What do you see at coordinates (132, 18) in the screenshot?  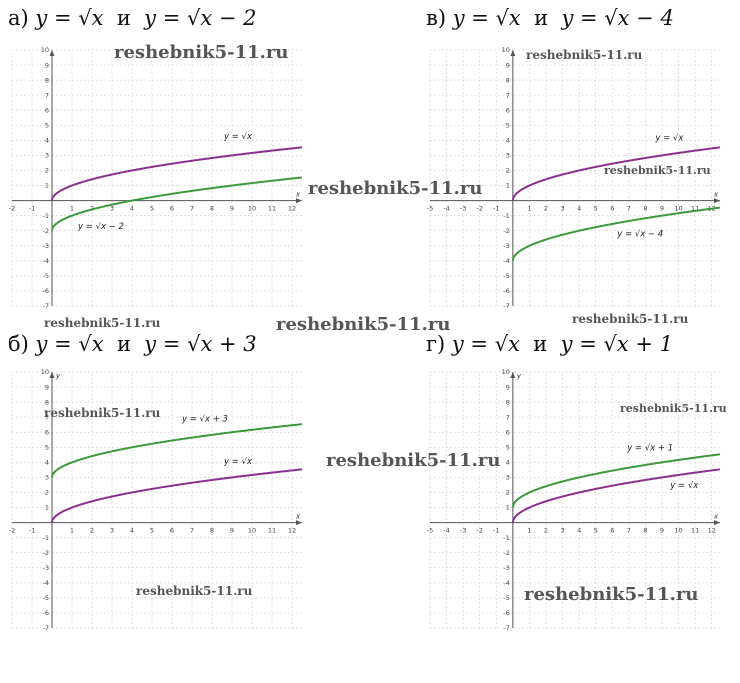 I see `panel-title-a: а) y = √x и y = √x − 2` at bounding box center [132, 18].